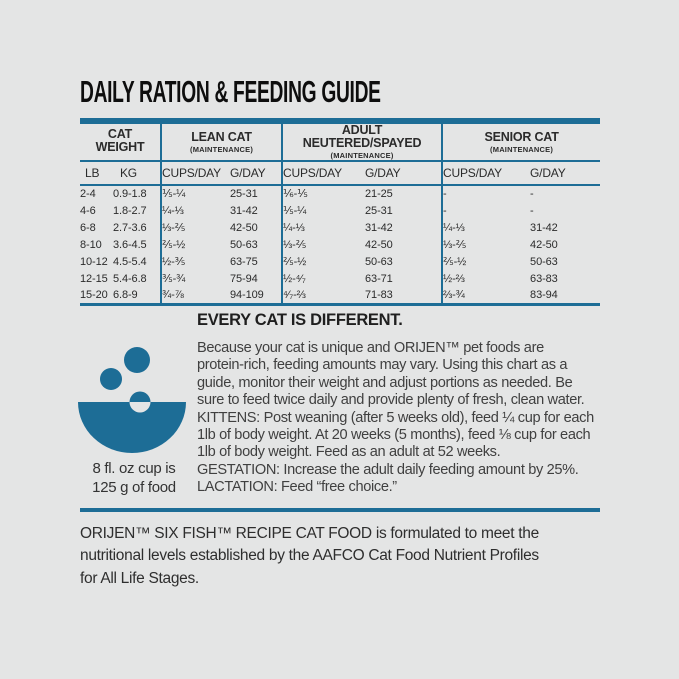 This screenshot has height=679, width=679. What do you see at coordinates (137, 173) in the screenshot?
I see `column-header-kg: KG` at bounding box center [137, 173].